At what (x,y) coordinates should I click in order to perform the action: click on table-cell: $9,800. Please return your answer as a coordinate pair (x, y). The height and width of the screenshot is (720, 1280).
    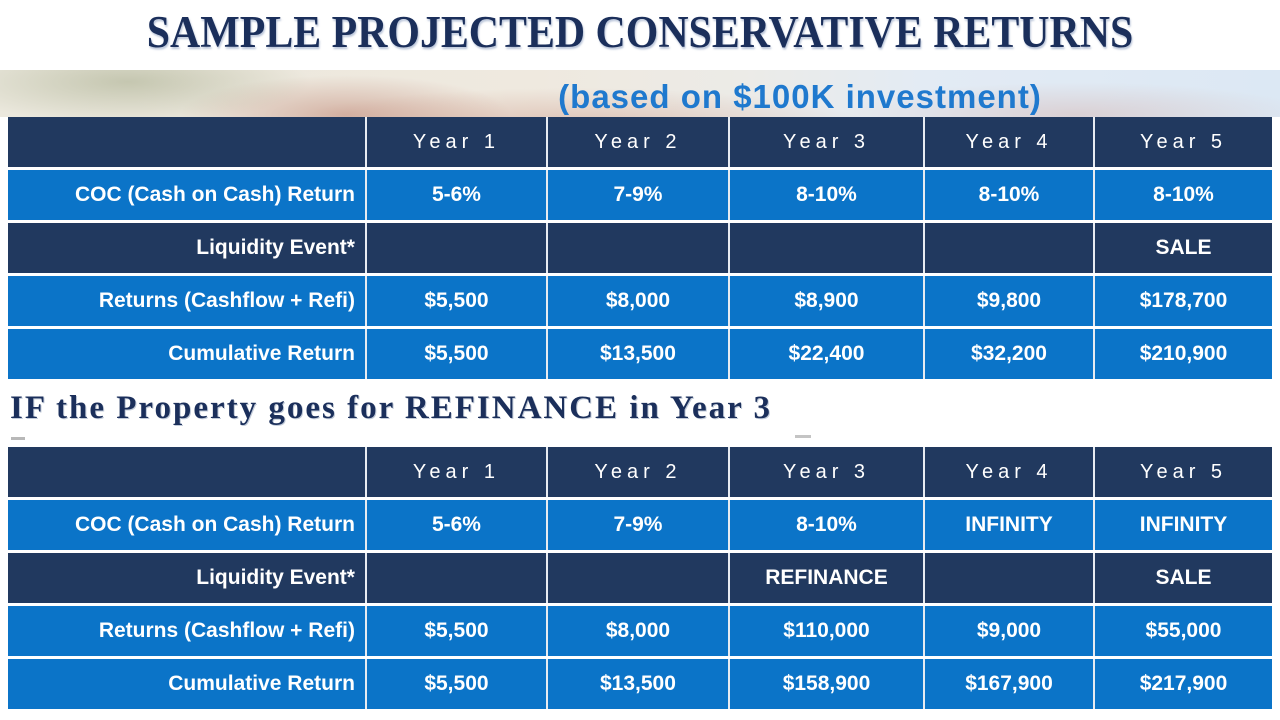
    Looking at the image, I should click on (1008, 301).